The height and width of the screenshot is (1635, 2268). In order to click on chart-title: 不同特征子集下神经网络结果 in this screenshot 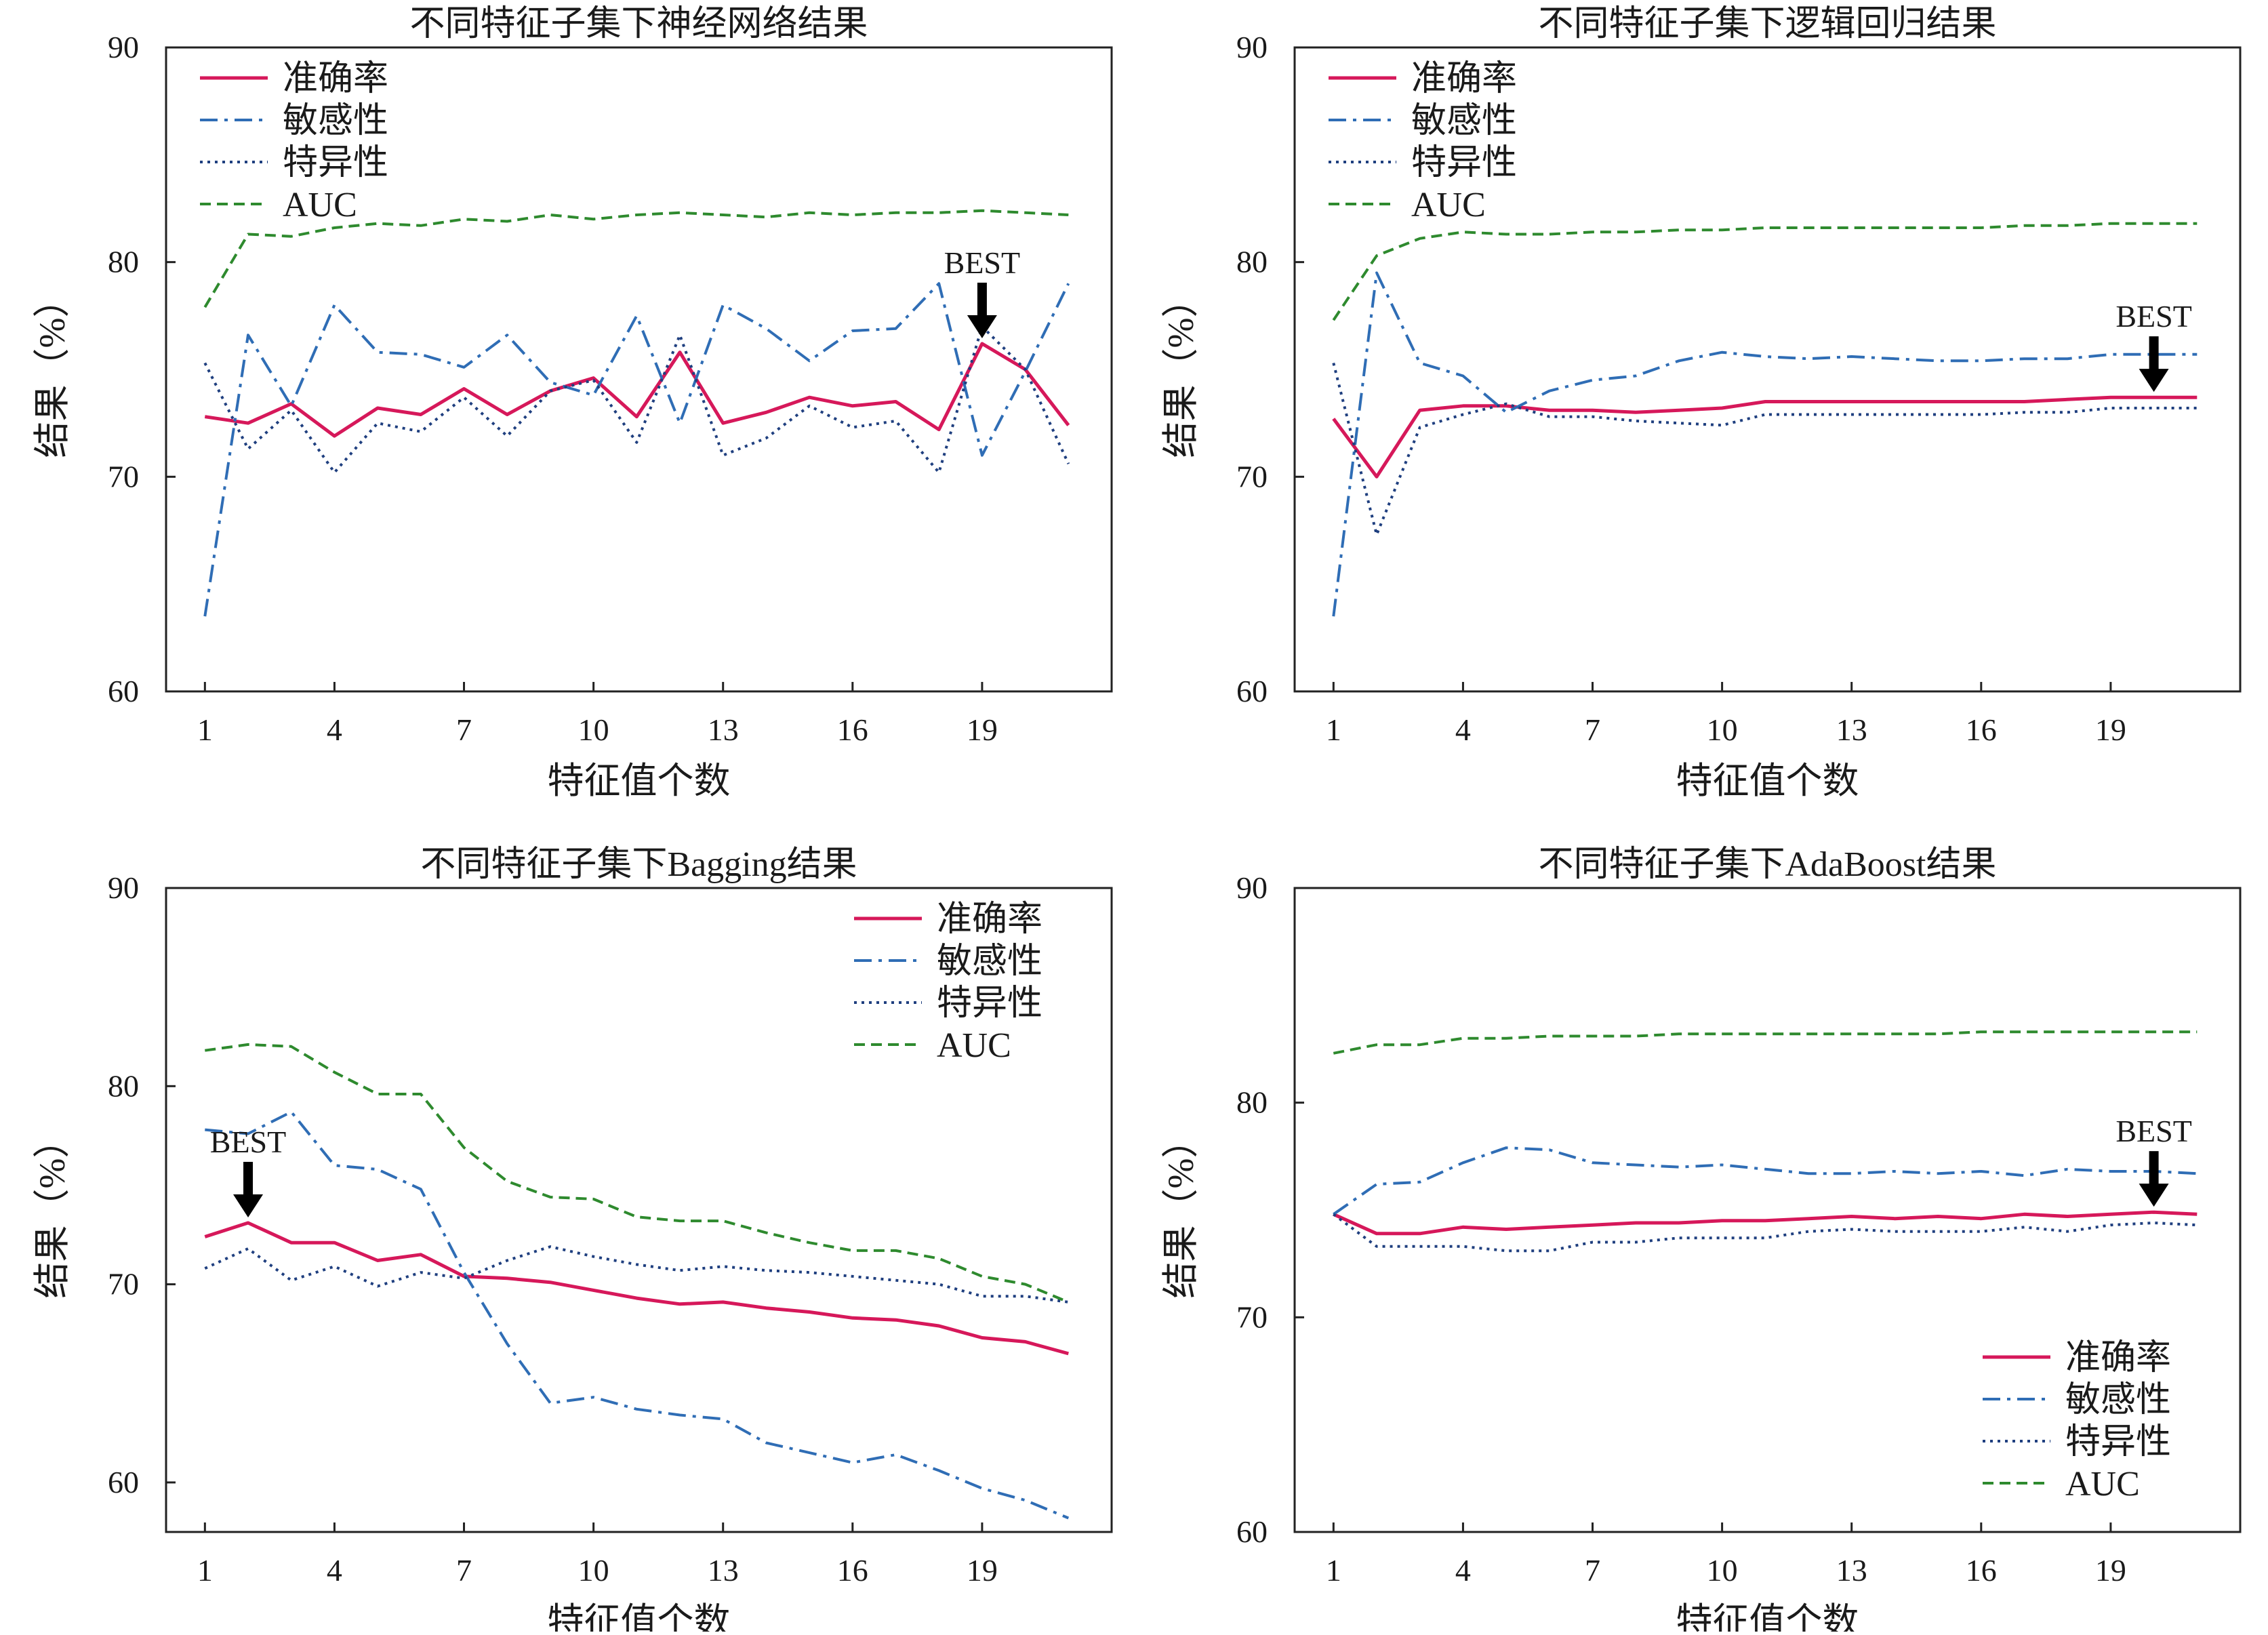, I will do `click(638, 24)`.